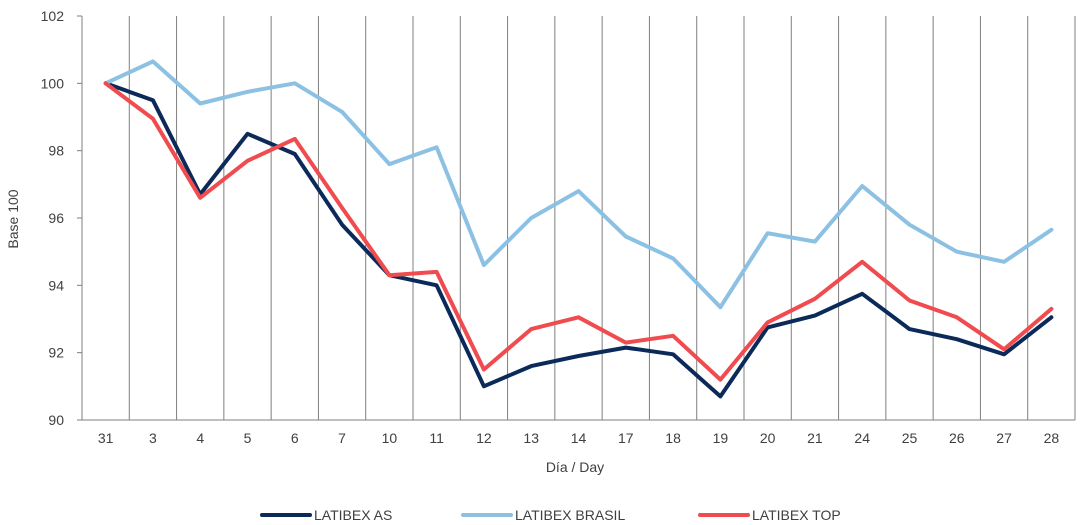 The width and height of the screenshot is (1084, 525). Describe the element at coordinates (570, 515) in the screenshot. I see `legend-label: LATIBEX BRASIL` at that location.